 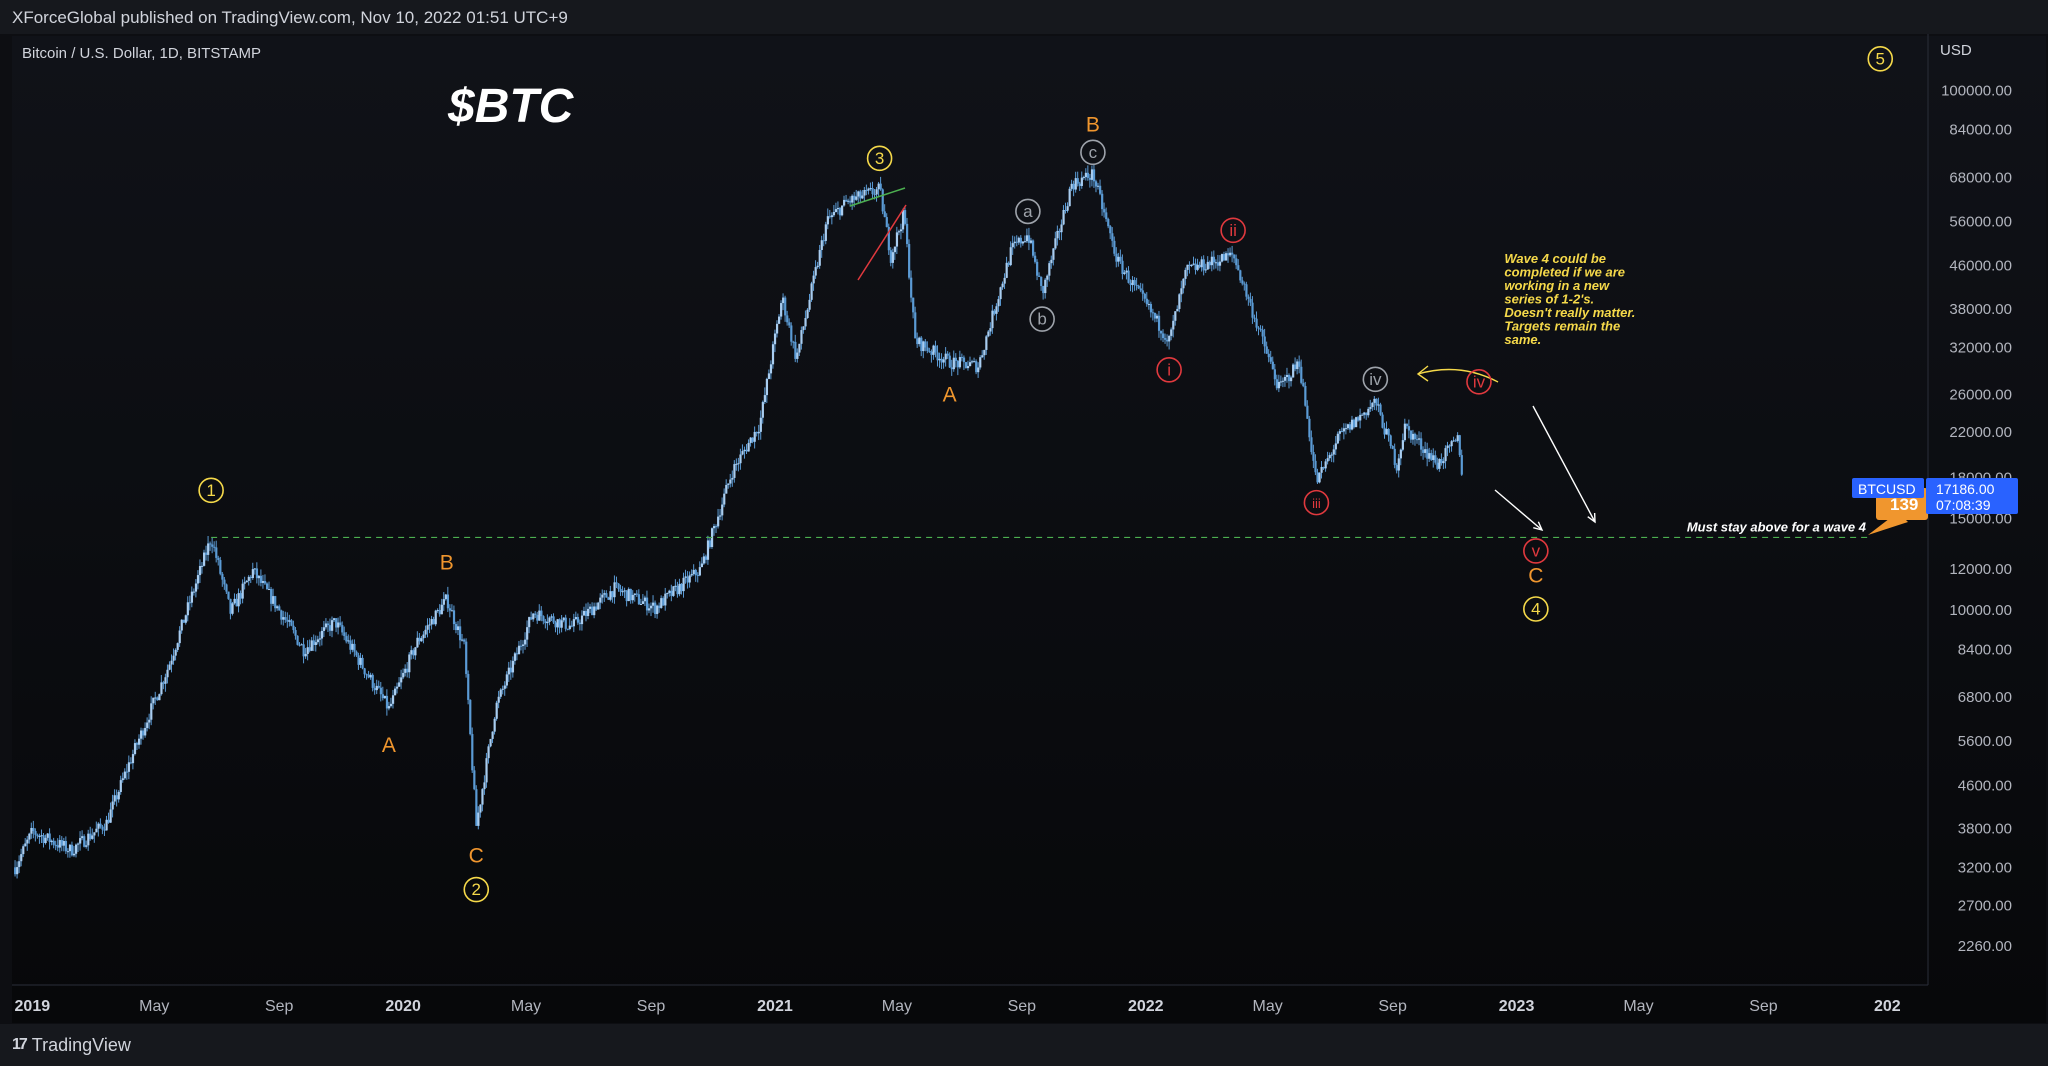 What do you see at coordinates (1518, 510) in the screenshot?
I see `projection-arrow-short-shaft` at bounding box center [1518, 510].